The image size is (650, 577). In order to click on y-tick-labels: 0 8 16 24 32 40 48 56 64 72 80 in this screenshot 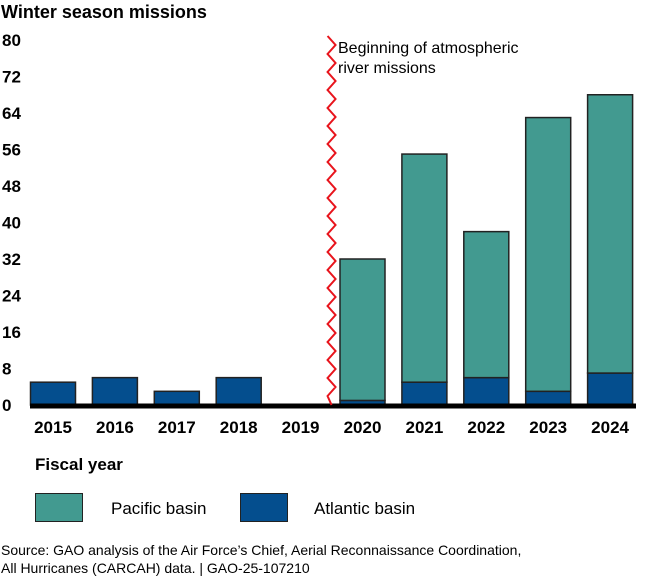, I will do `click(11, 223)`.